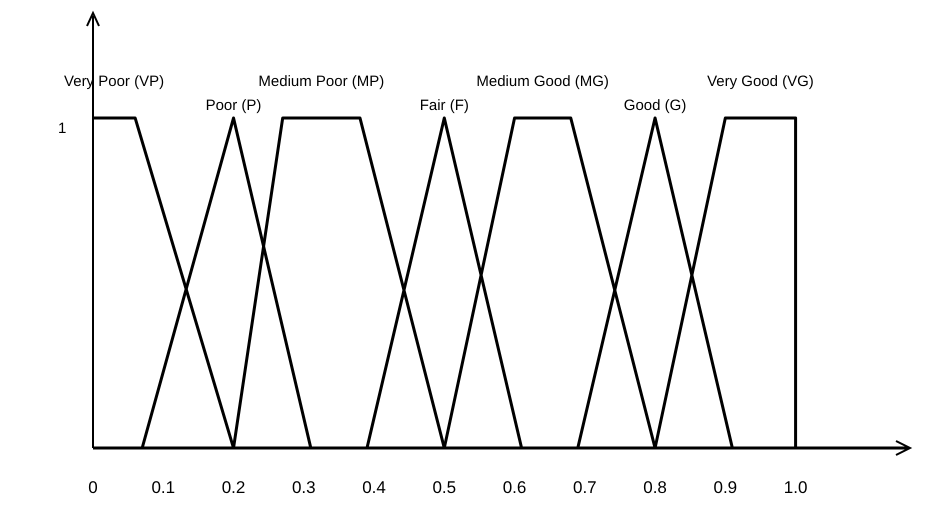  I want to click on x-tick-label: 0.5, so click(444, 487).